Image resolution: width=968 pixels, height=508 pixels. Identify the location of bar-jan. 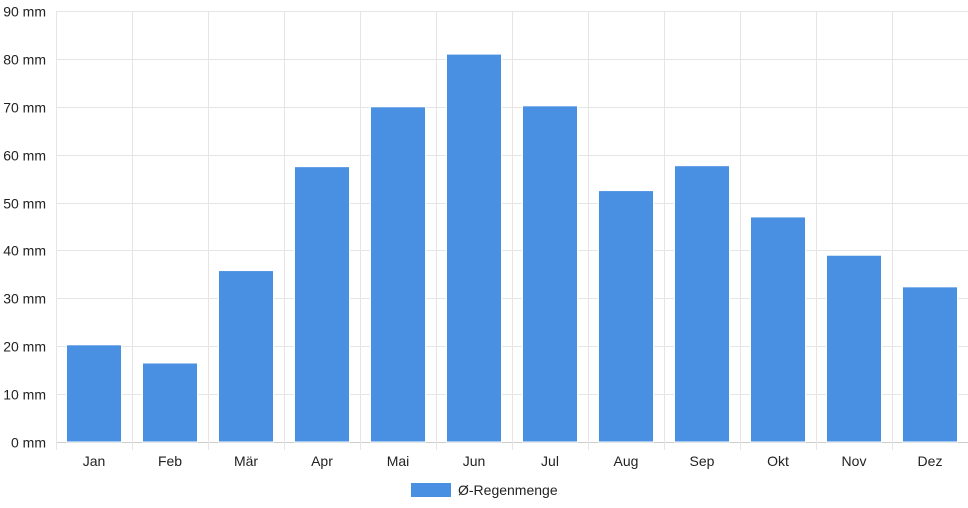
(94, 393).